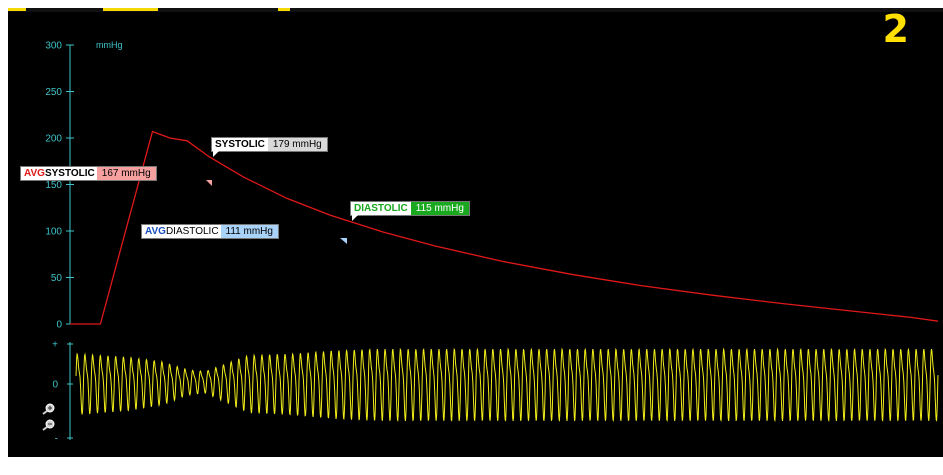 Image resolution: width=943 pixels, height=475 pixels. What do you see at coordinates (59, 325) in the screenshot?
I see `pressure-tick-label: 0` at bounding box center [59, 325].